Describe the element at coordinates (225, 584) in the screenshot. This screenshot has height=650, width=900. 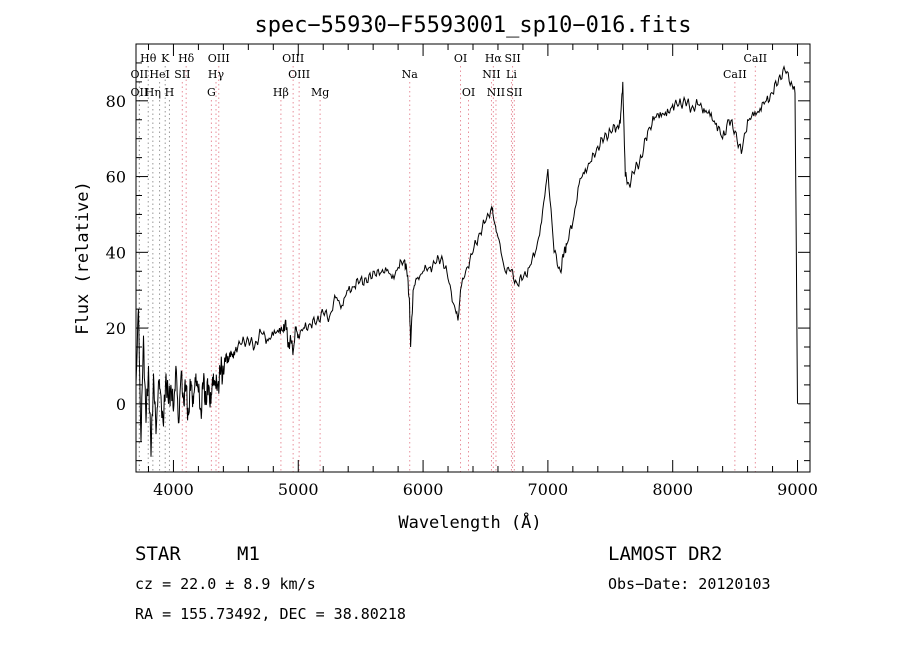
I see `redshift-text: cz = 22.0 ± 8.9 km/s` at that location.